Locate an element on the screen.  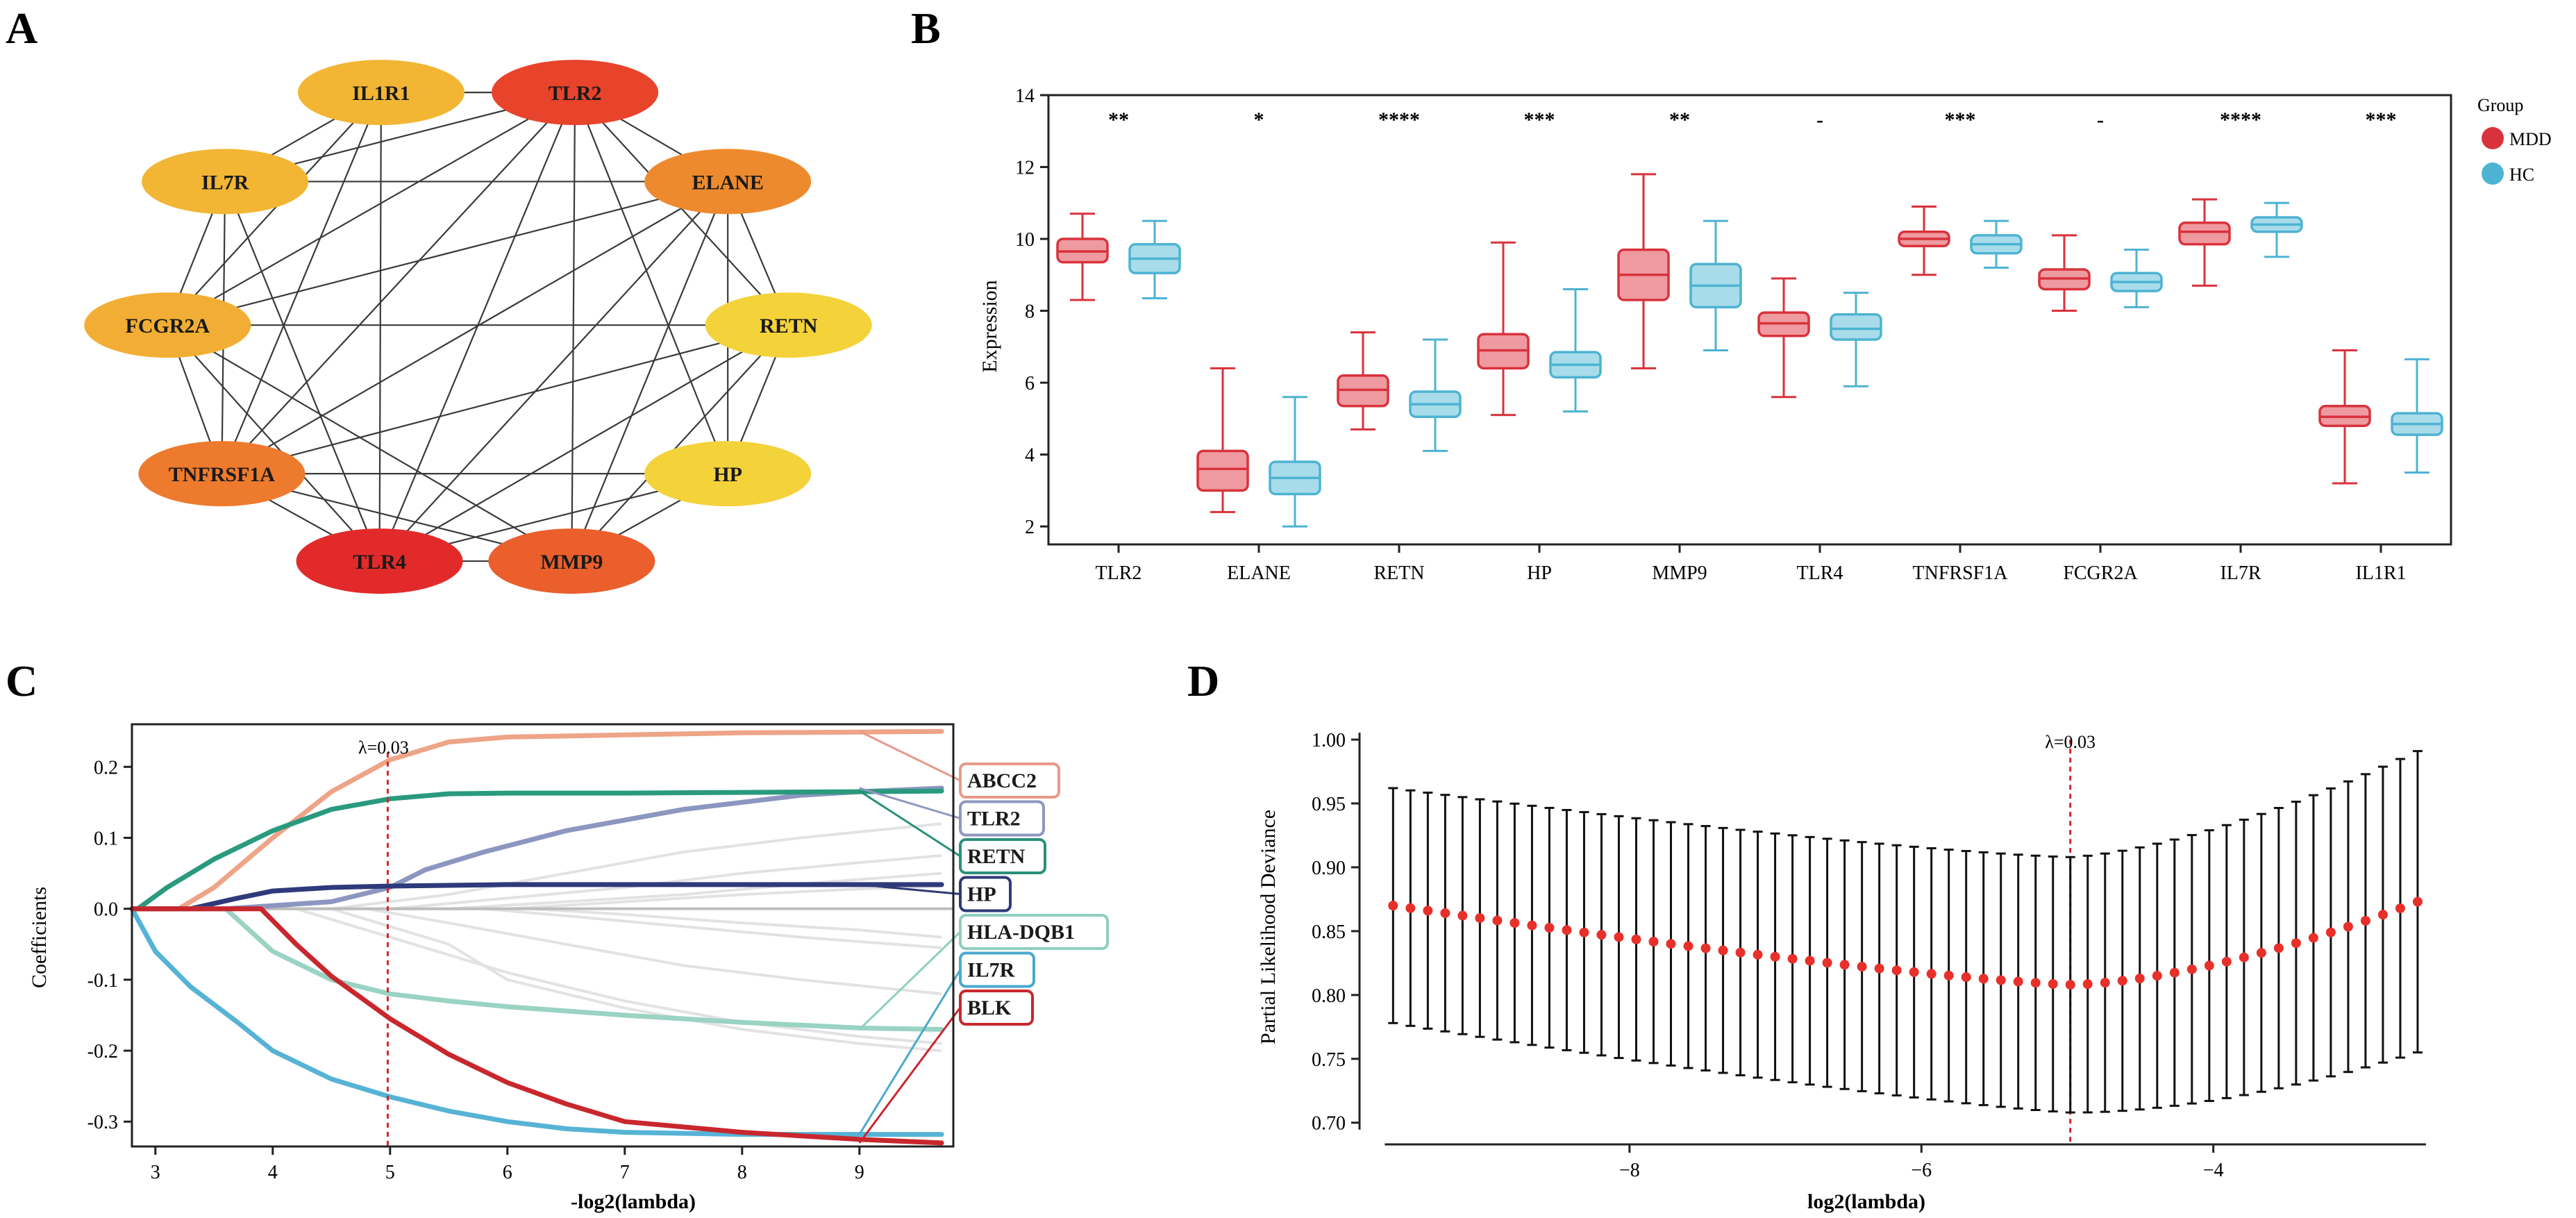
network-edge-elane-tnfrsf1a is located at coordinates (474, 328).